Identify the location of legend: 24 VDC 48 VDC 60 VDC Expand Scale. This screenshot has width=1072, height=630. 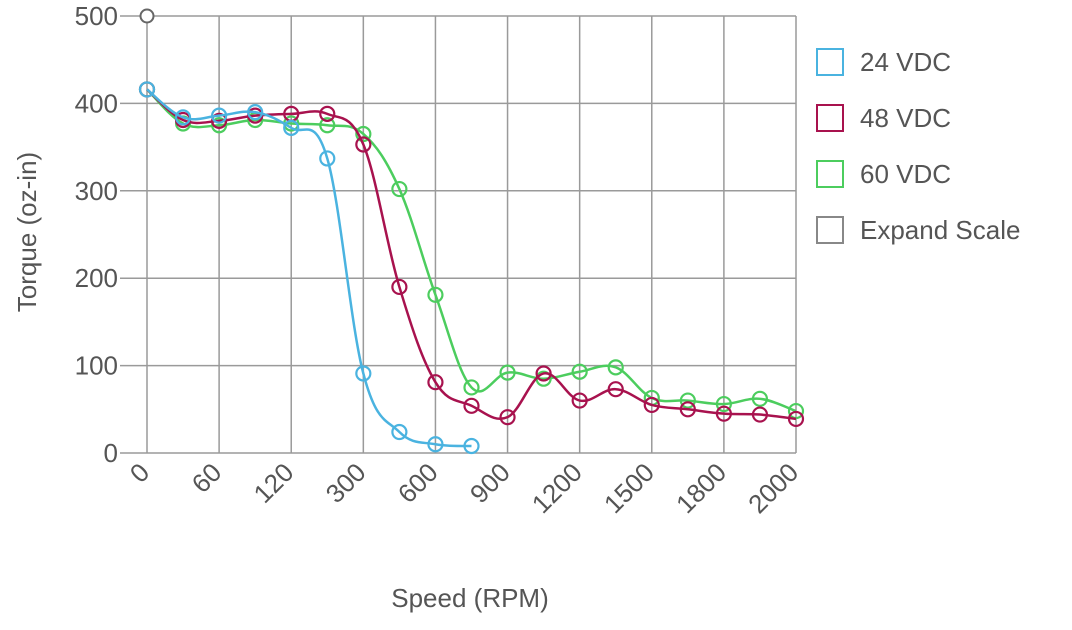
(918, 146).